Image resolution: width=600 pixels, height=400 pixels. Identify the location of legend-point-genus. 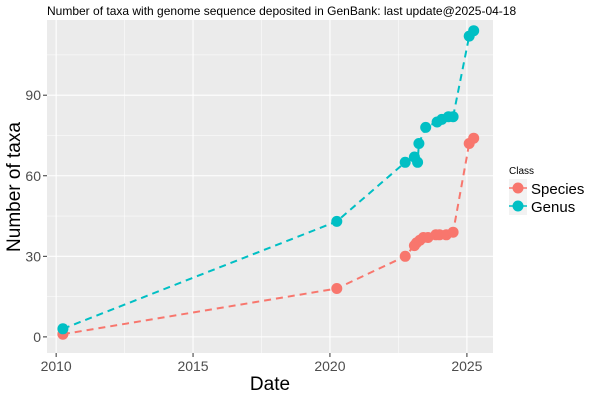
(518, 206).